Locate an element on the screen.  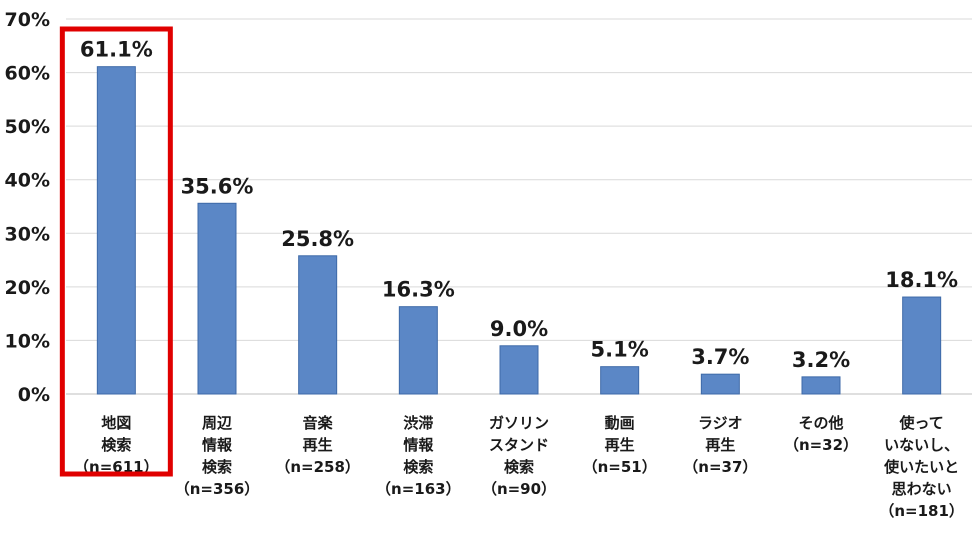
data-label: 5.1% is located at coordinates (620, 350).